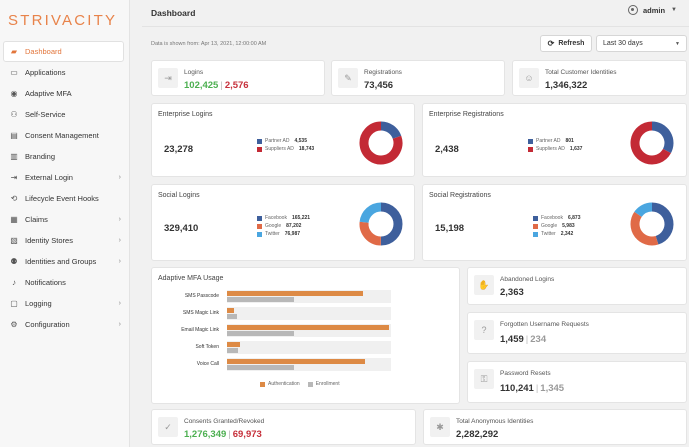 This screenshot has height=447, width=689. What do you see at coordinates (544, 324) in the screenshot?
I see `forgotten-username-label: Forgotten Username Requests` at bounding box center [544, 324].